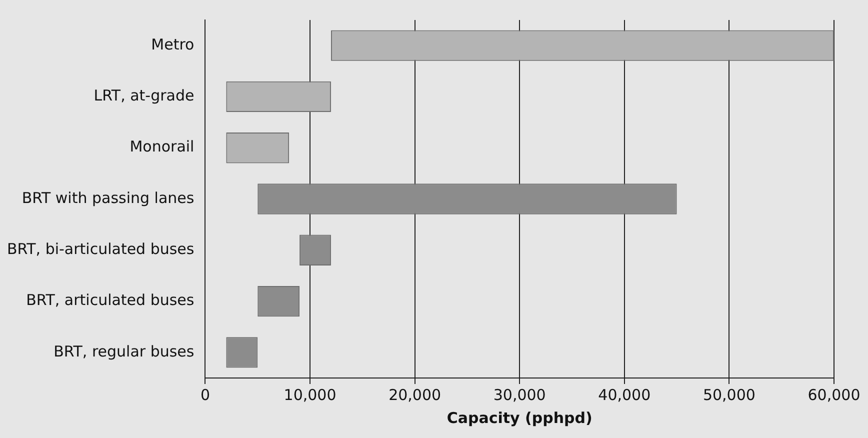 The image size is (868, 438). I want to click on y-tick-label: BRT, bi-articulated buses, so click(100, 249).